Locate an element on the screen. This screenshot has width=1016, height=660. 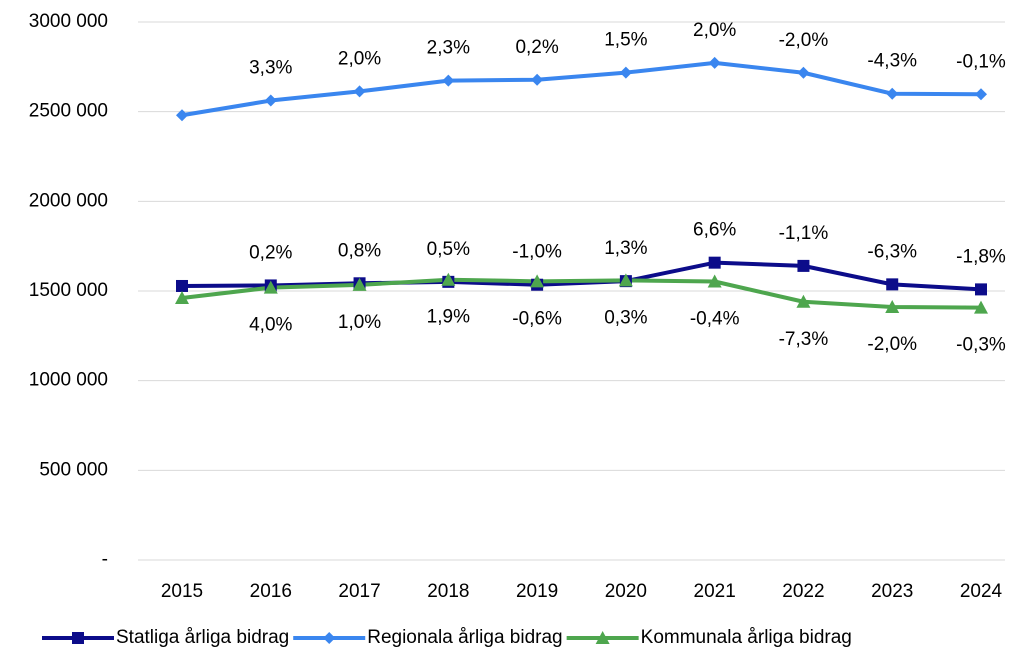
data-label: 4,0% is located at coordinates (270, 325).